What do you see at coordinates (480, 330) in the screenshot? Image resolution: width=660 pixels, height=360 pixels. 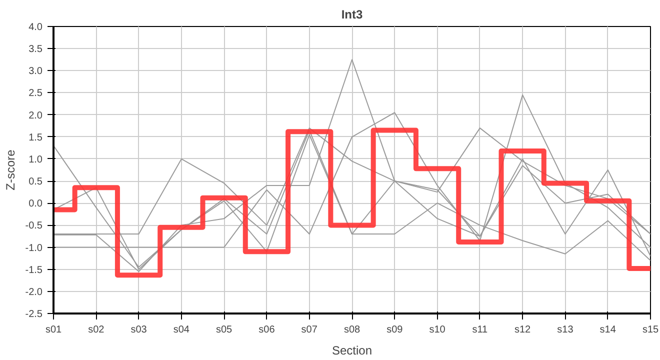 I see `x-tick-label: s11` at bounding box center [480, 330].